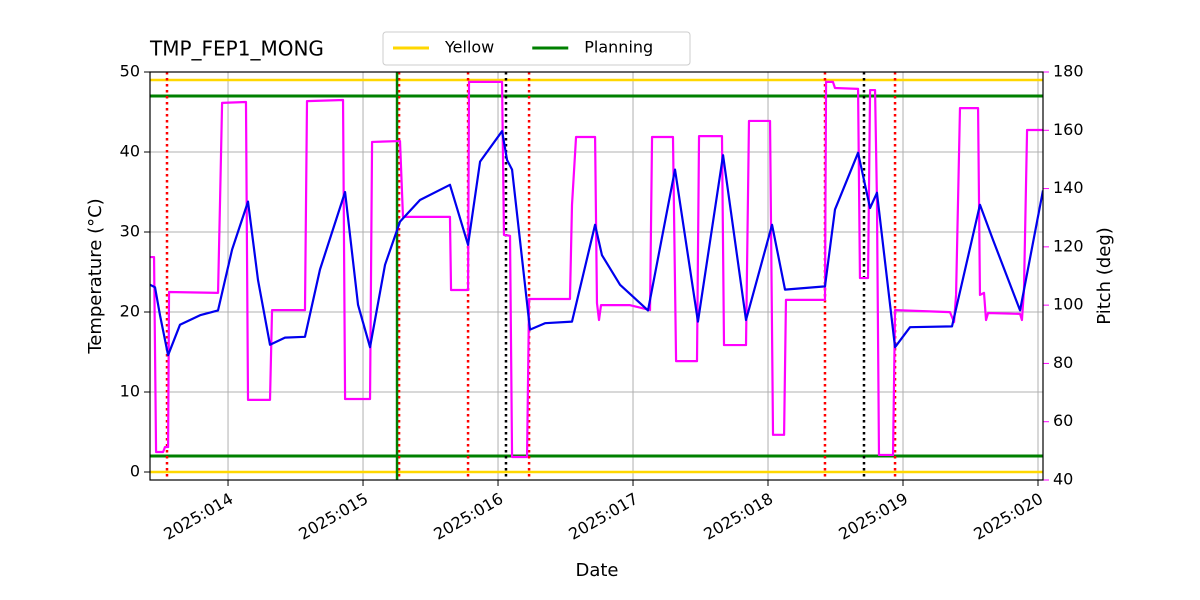 Image resolution: width=1200 pixels, height=600 pixels. I want to click on legend: Yellow Planning, so click(536, 48).